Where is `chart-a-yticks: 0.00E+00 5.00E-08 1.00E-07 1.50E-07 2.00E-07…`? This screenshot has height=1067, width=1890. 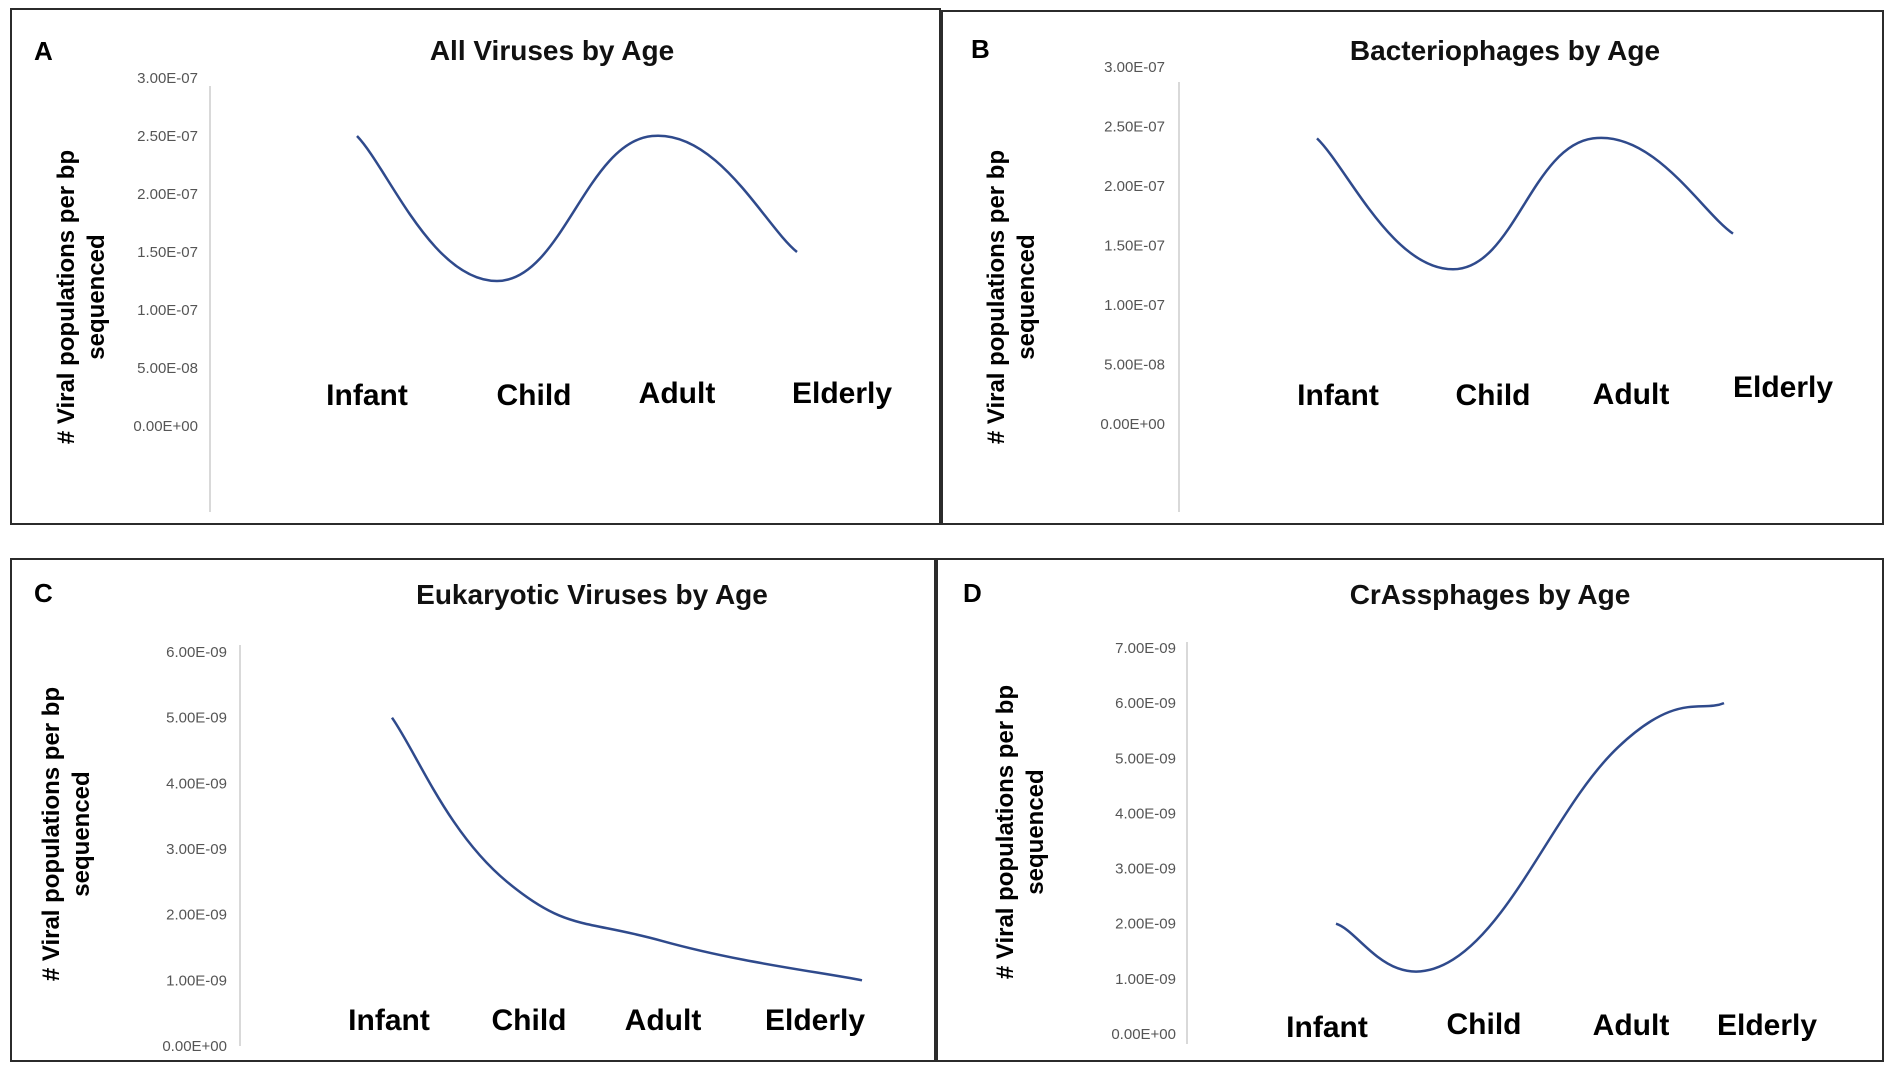
chart-a-yticks: 0.00E+00 5.00E-08 1.00E-07 1.50E-07 2.00E-07… is located at coordinates (165, 252).